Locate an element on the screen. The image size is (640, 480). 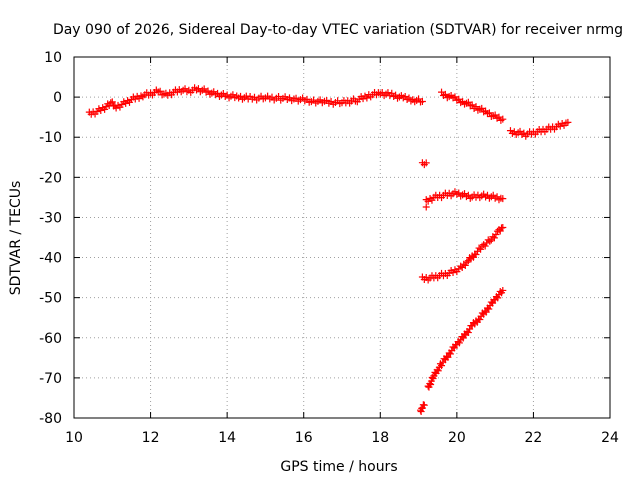
x-tick-label: 16 is located at coordinates (304, 438).